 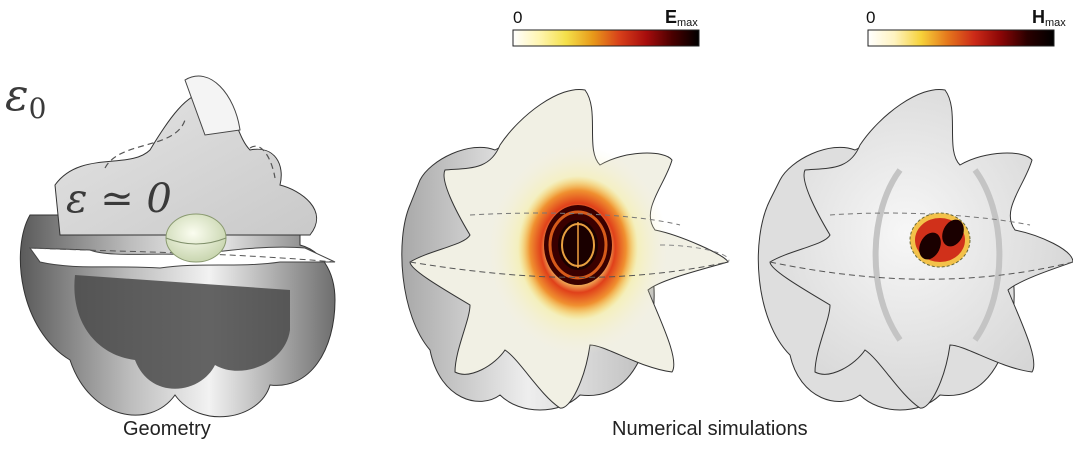 I want to click on e-colorbar-max-label: Emax, so click(x=681, y=18).